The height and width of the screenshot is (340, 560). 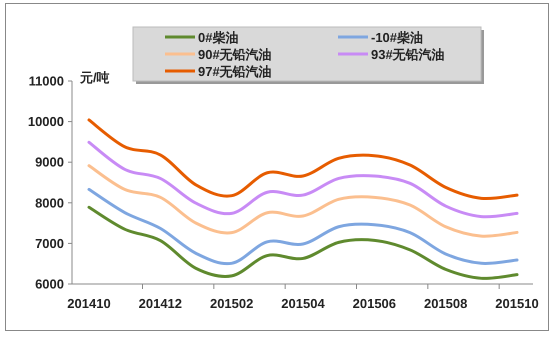 What do you see at coordinates (232, 303) in the screenshot?
I see `x-tick-label: 201502` at bounding box center [232, 303].